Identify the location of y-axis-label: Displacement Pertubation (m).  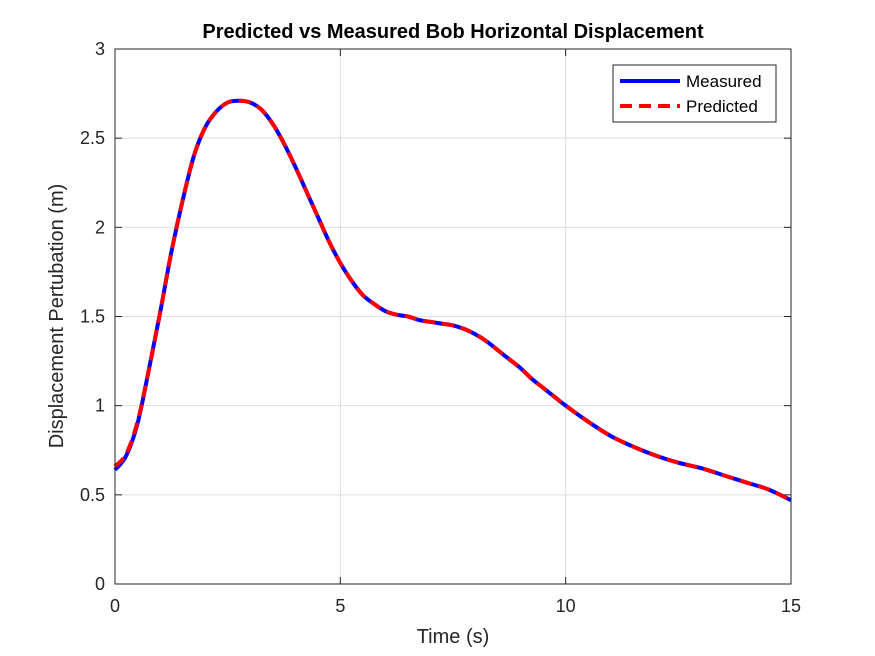
(57, 316).